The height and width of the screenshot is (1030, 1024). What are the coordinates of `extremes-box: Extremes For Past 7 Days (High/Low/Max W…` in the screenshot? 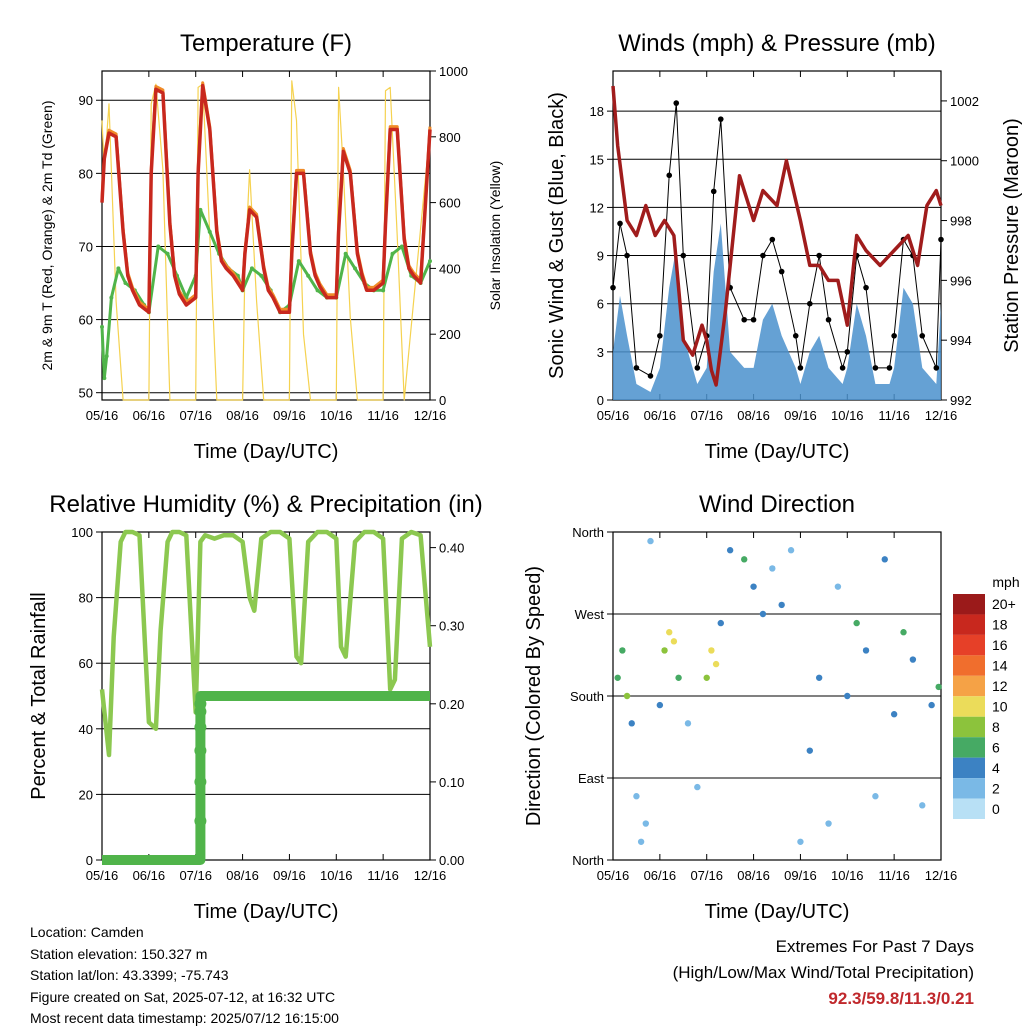 It's located at (823, 973).